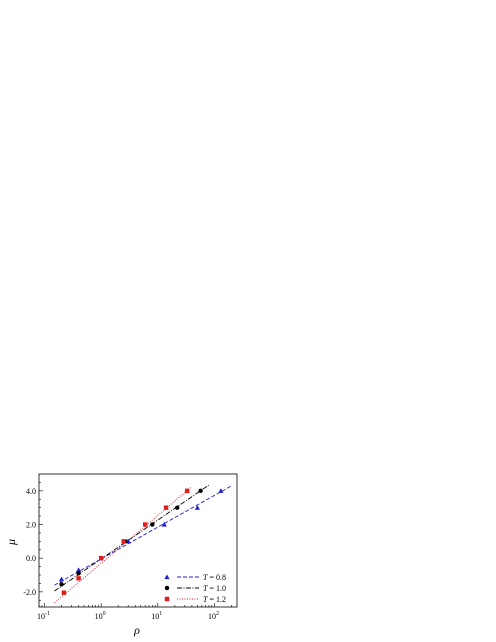 The height and width of the screenshot is (642, 496). Describe the element at coordinates (31, 525) in the screenshot. I see `y-tick-label: 2.0` at that location.